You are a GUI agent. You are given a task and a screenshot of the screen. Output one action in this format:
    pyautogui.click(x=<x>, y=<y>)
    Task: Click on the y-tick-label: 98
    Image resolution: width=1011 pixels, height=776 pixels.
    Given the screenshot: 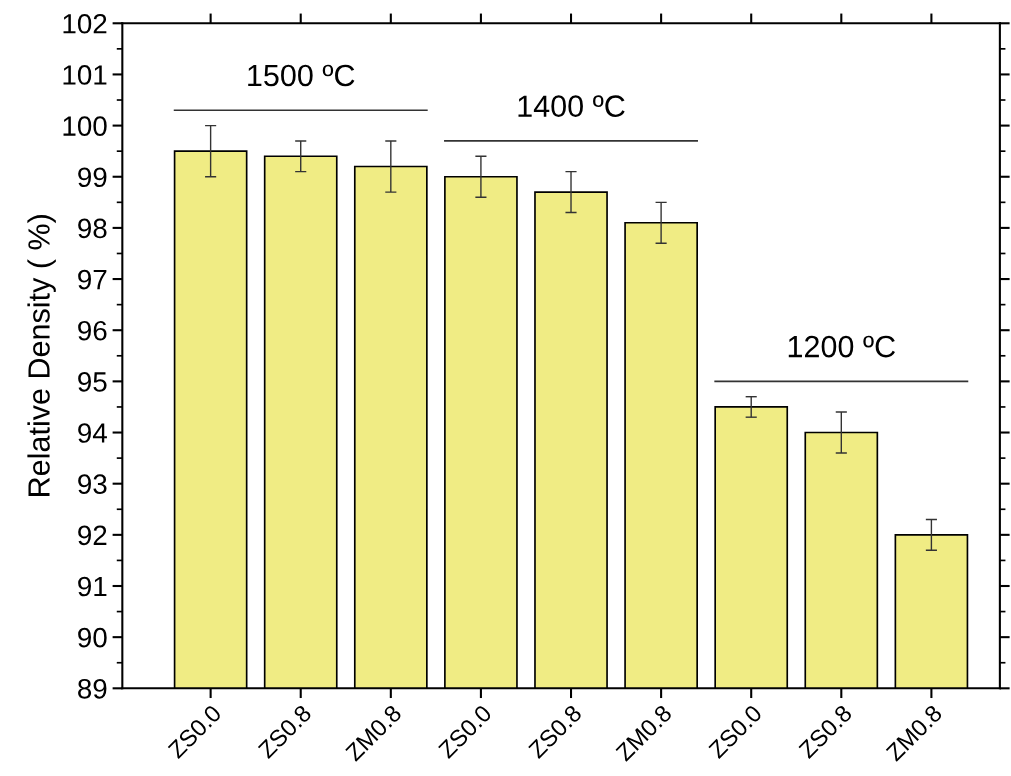 What is the action you would take?
    pyautogui.click(x=92, y=228)
    